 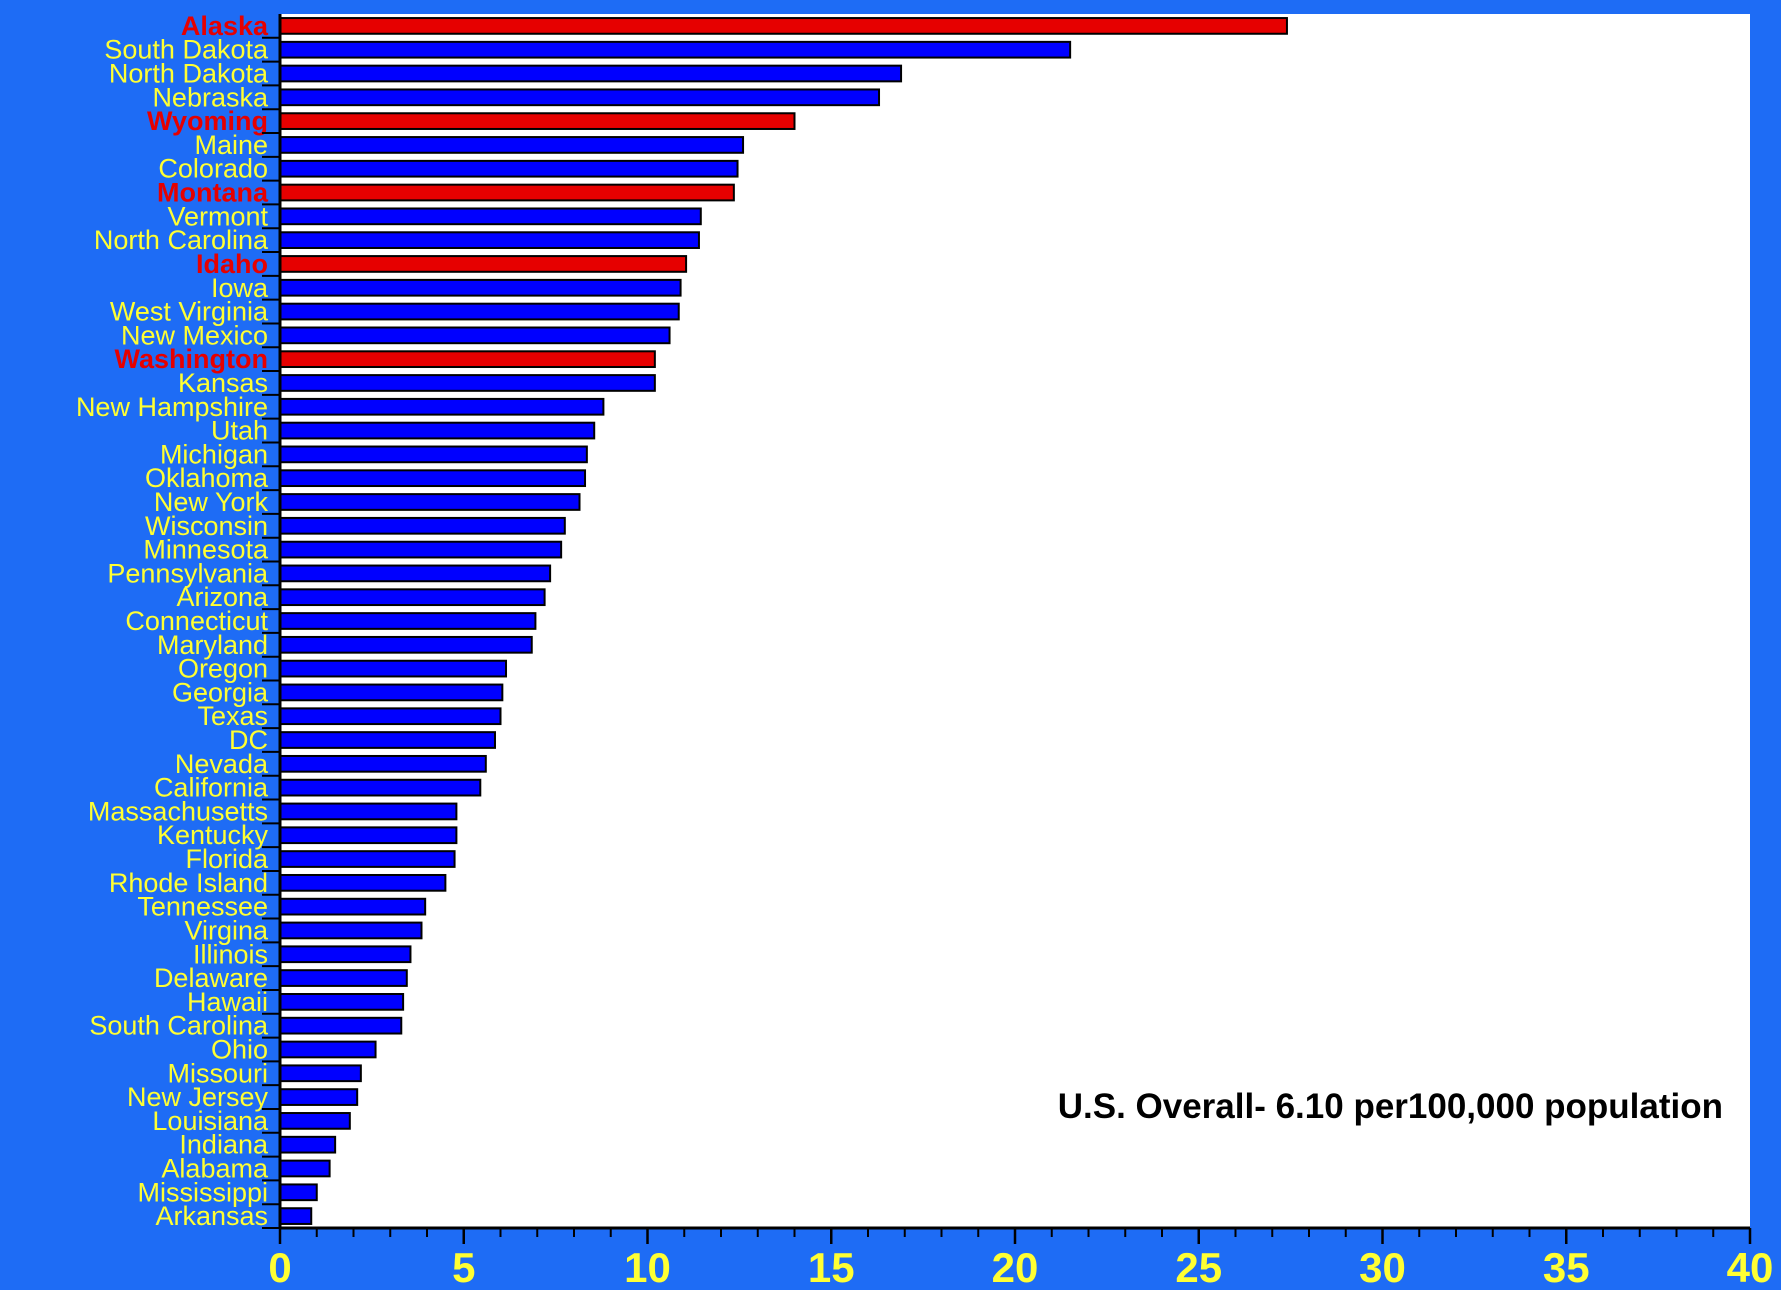 I want to click on category-label-47: Indiana, so click(x=224, y=1145).